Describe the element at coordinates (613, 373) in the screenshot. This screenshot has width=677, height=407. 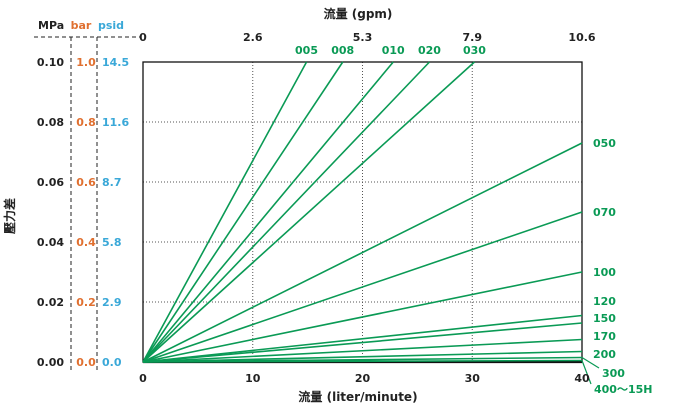
I see `series-label-300: 300` at that location.